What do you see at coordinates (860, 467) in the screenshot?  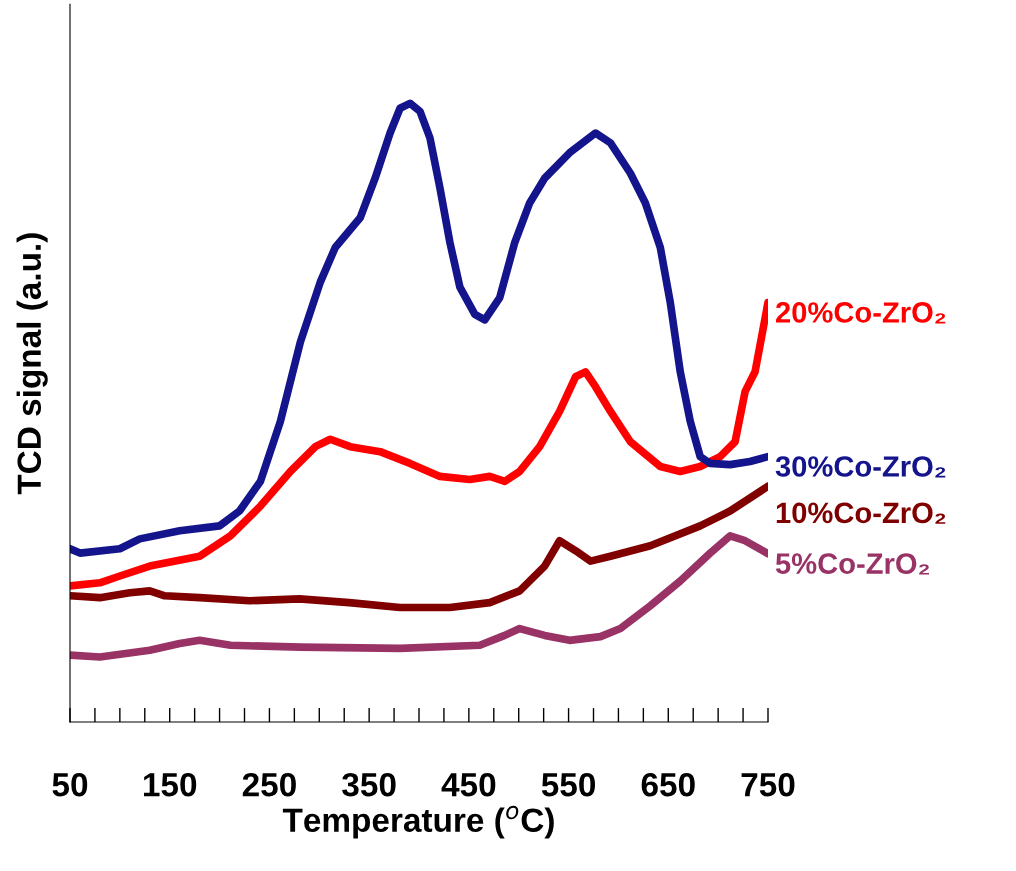 I see `series-label: 30%Co-ZrO₂` at bounding box center [860, 467].